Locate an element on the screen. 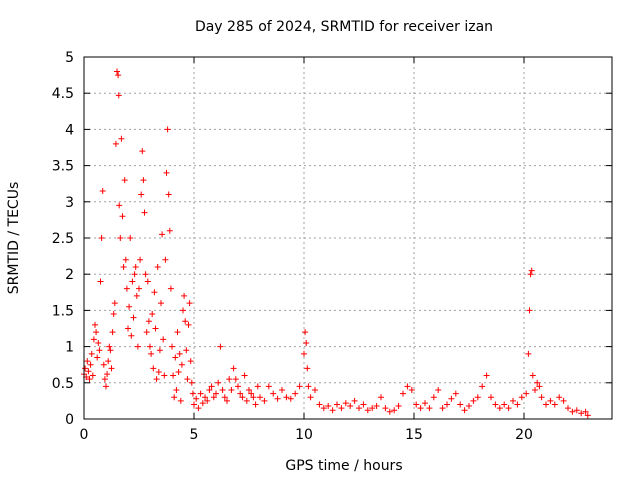 The width and height of the screenshot is (640, 480). x-tick-label: 0 is located at coordinates (84, 435).